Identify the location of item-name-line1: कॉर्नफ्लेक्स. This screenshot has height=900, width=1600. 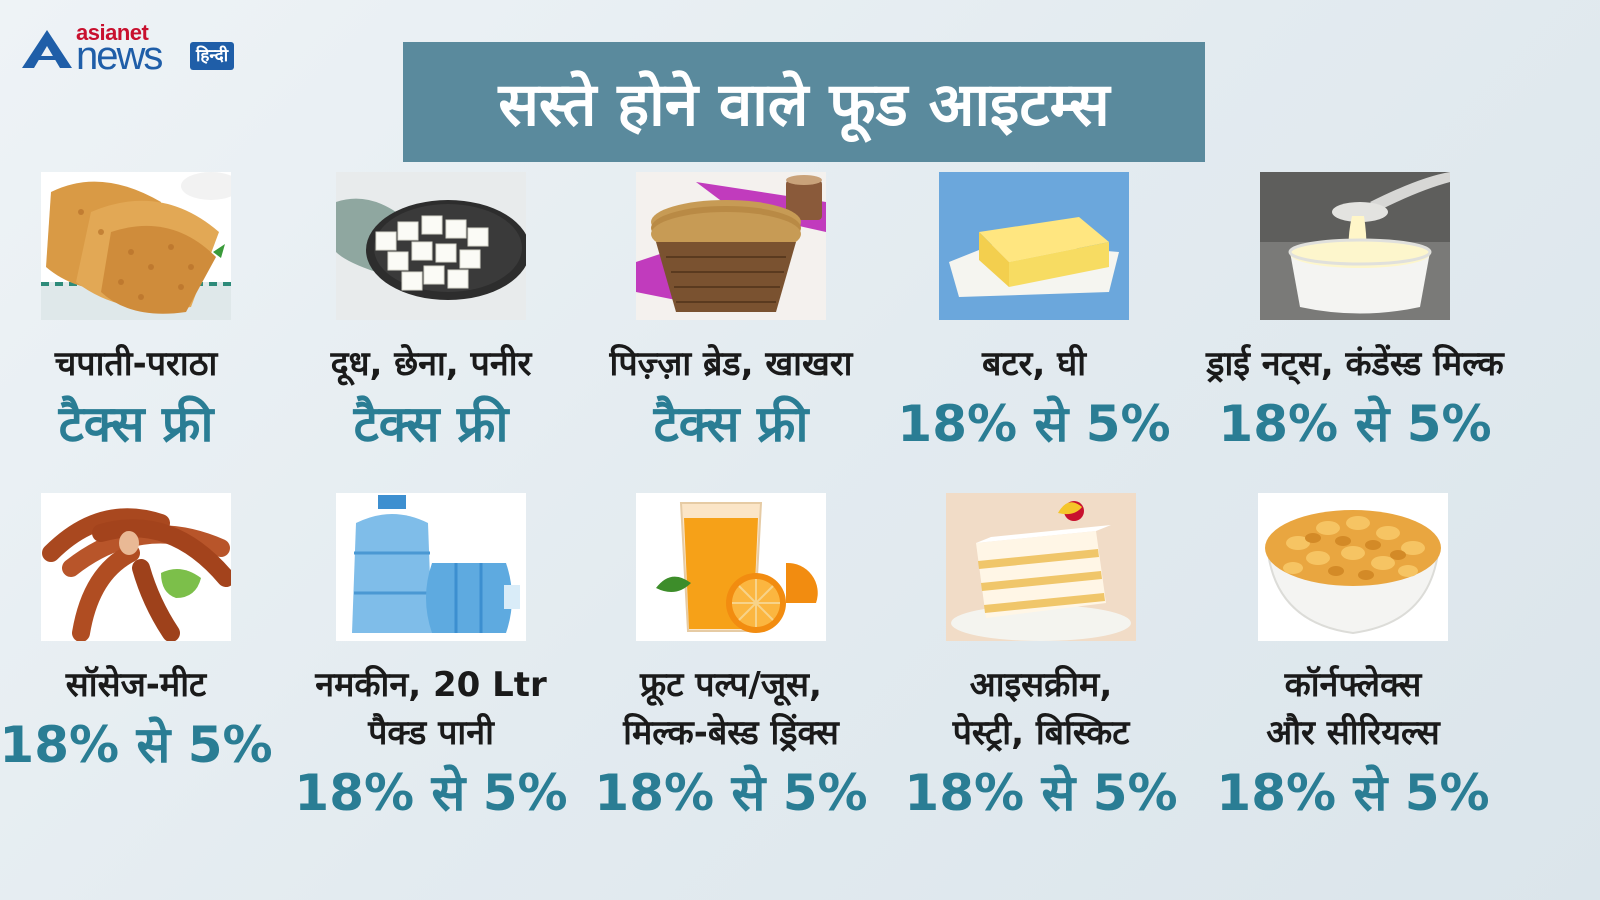
(1353, 685).